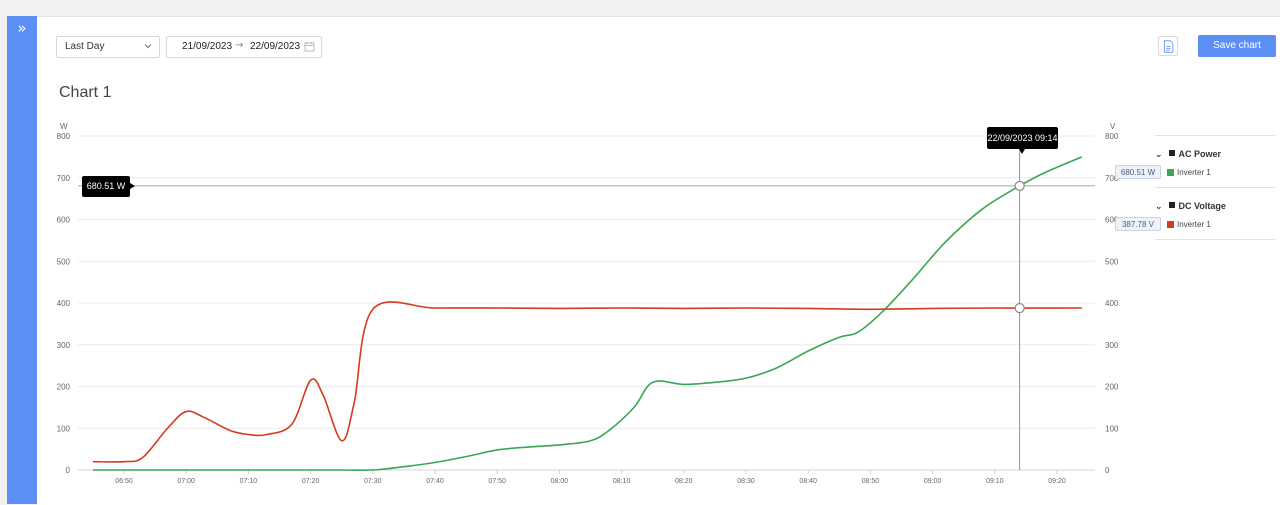 This screenshot has width=1280, height=505. What do you see at coordinates (85, 92) in the screenshot?
I see `chart-title: Chart 1` at bounding box center [85, 92].